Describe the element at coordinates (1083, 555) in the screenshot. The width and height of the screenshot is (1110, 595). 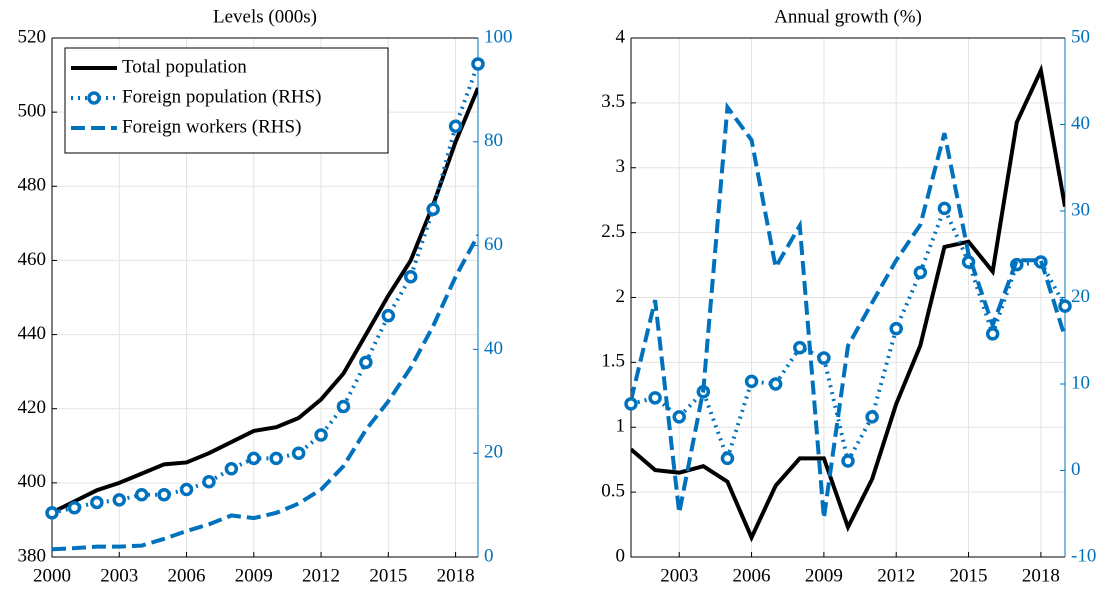
I see `y2-tick-label: -10` at that location.